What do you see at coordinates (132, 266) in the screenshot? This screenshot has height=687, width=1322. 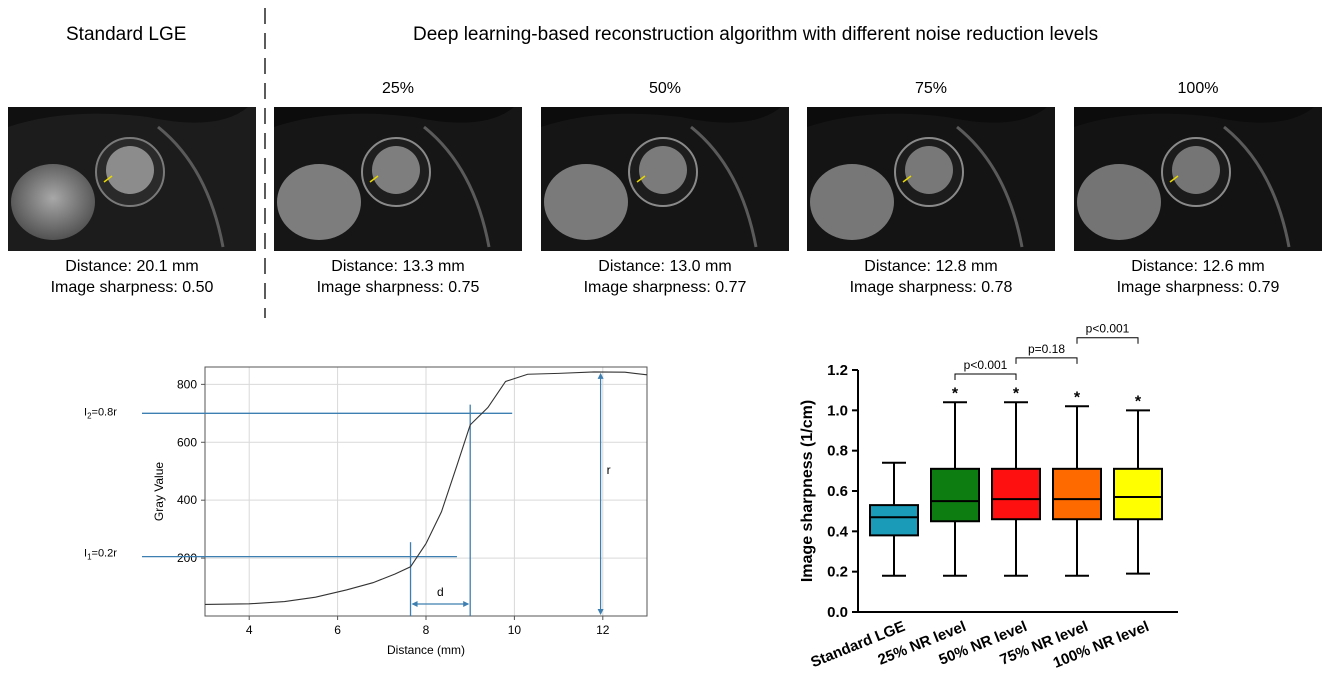 I see `distance-text: Distance: 20.1 mm` at bounding box center [132, 266].